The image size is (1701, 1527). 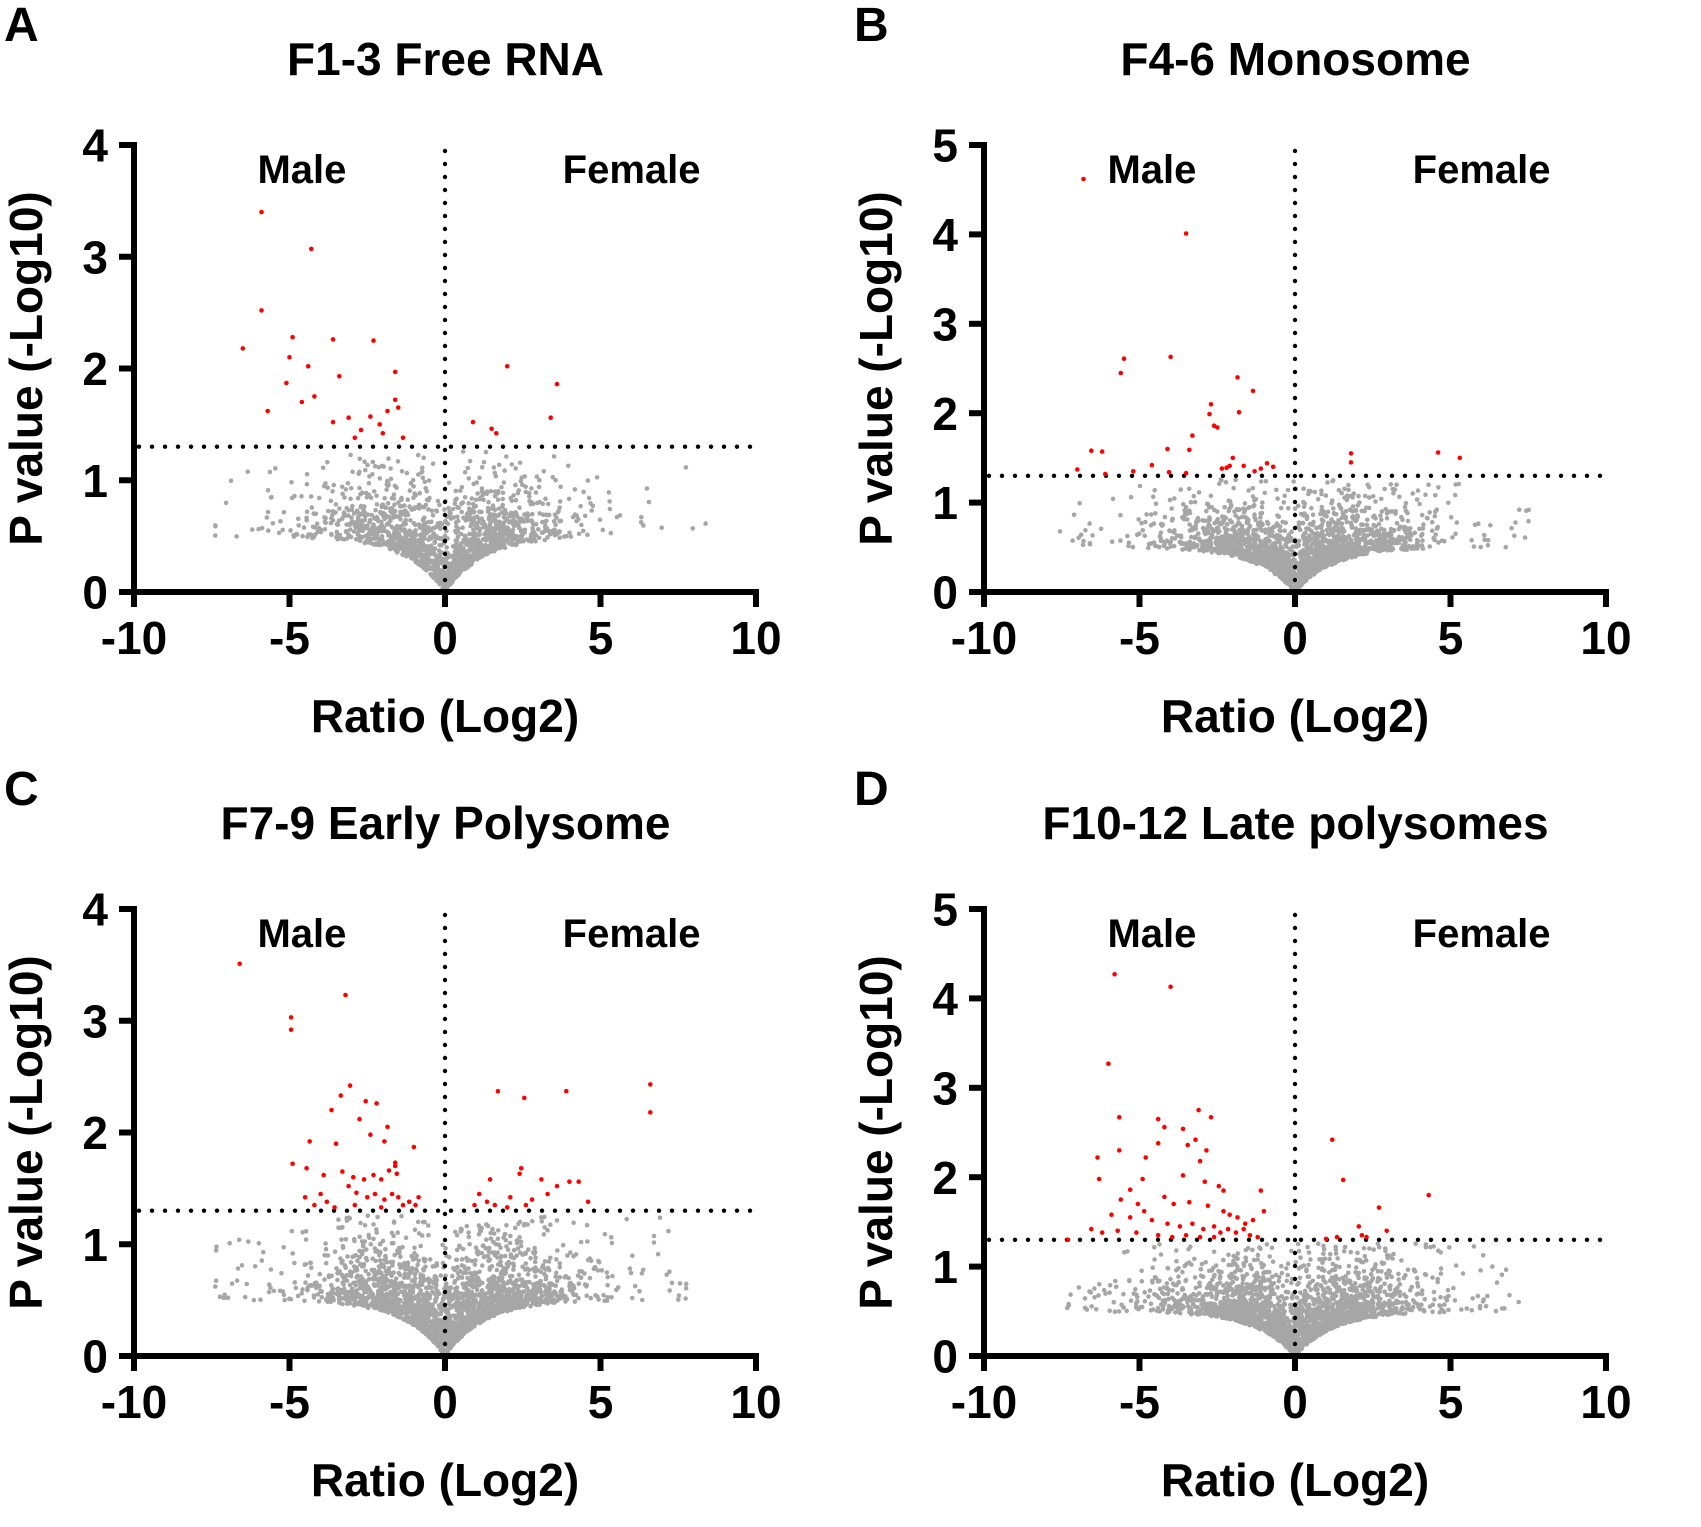 I want to click on panel-letter-b: B, so click(x=871, y=26).